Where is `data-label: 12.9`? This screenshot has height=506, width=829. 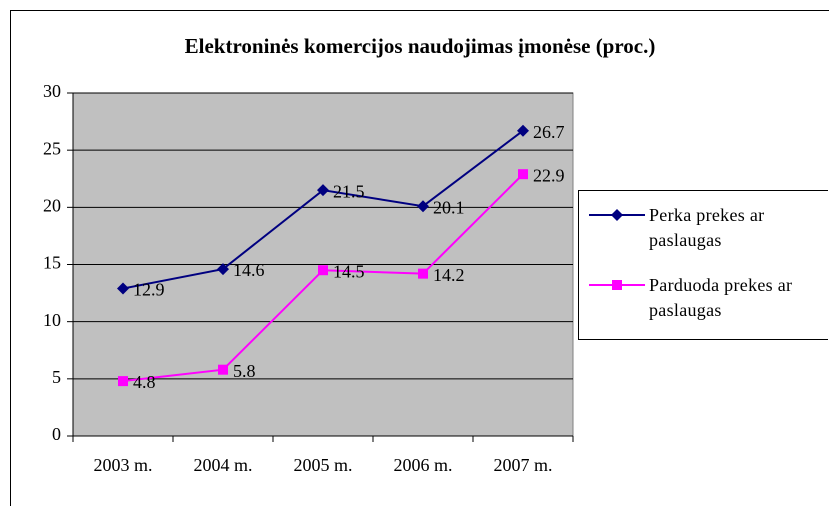 data-label: 12.9 is located at coordinates (149, 290).